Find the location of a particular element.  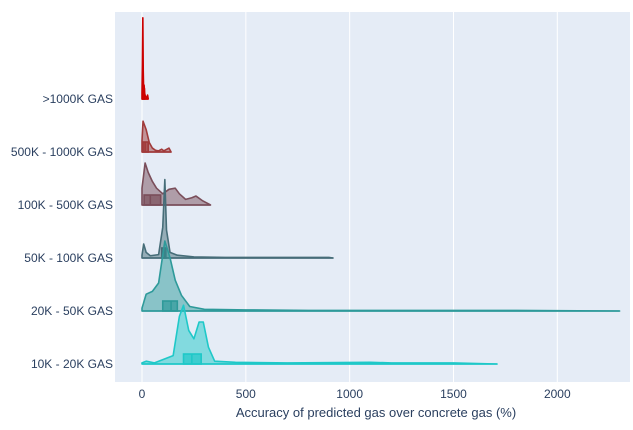

x-tick-label: 2000 is located at coordinates (557, 394).